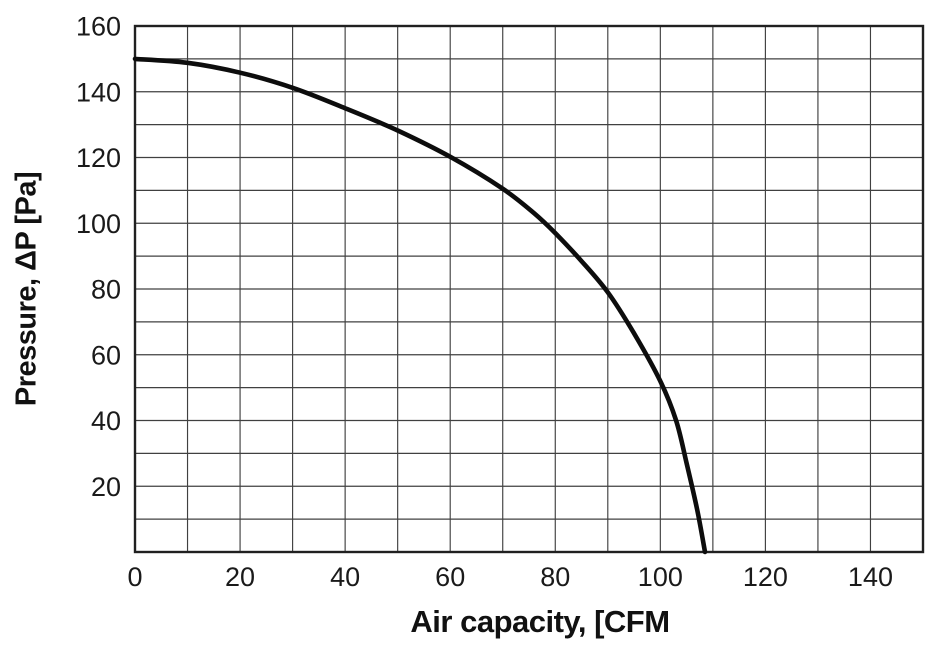 This screenshot has height=664, width=947. What do you see at coordinates (98, 158) in the screenshot?
I see `y-tick-label-120: 120` at bounding box center [98, 158].